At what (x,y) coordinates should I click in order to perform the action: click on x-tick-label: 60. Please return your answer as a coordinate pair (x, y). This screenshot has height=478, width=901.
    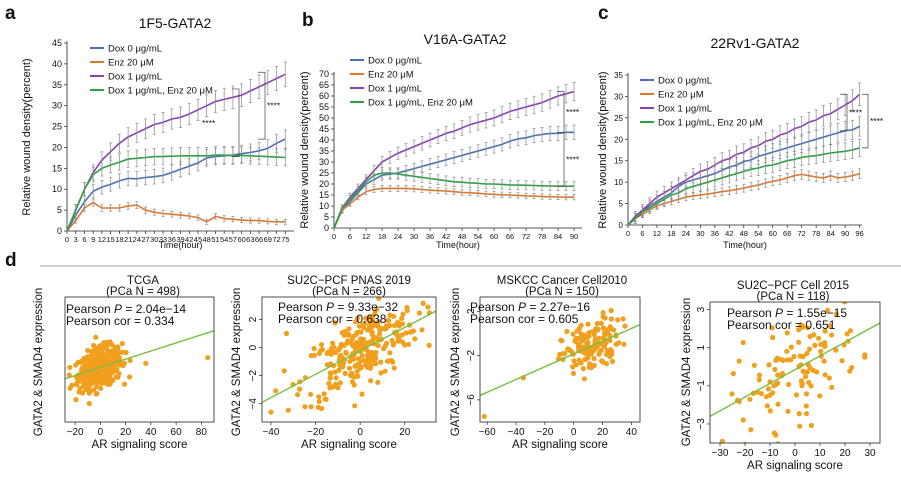
    Looking at the image, I should click on (494, 236).